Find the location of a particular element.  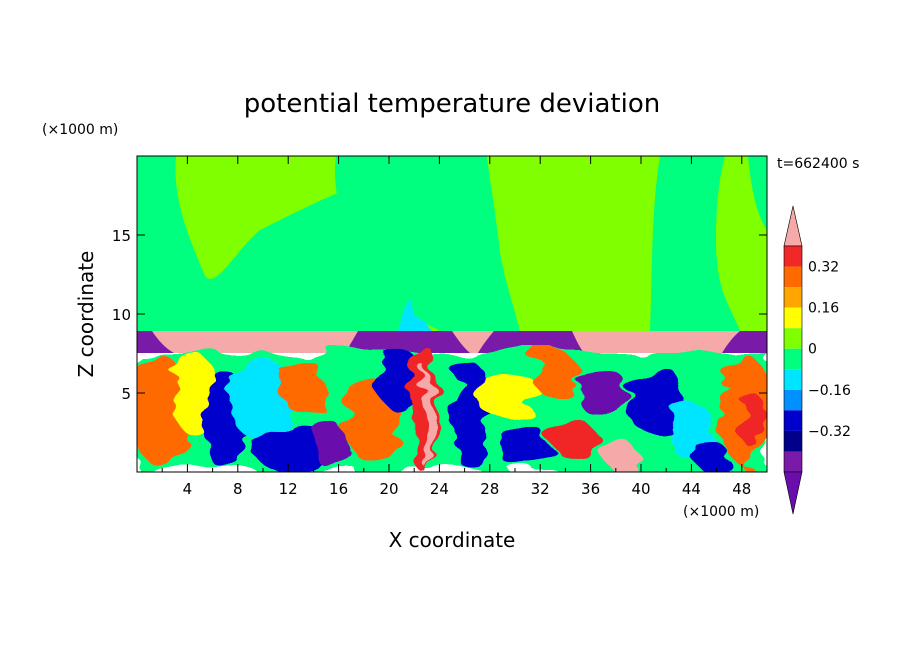

inversion-cold-left is located at coordinates (155, 342).